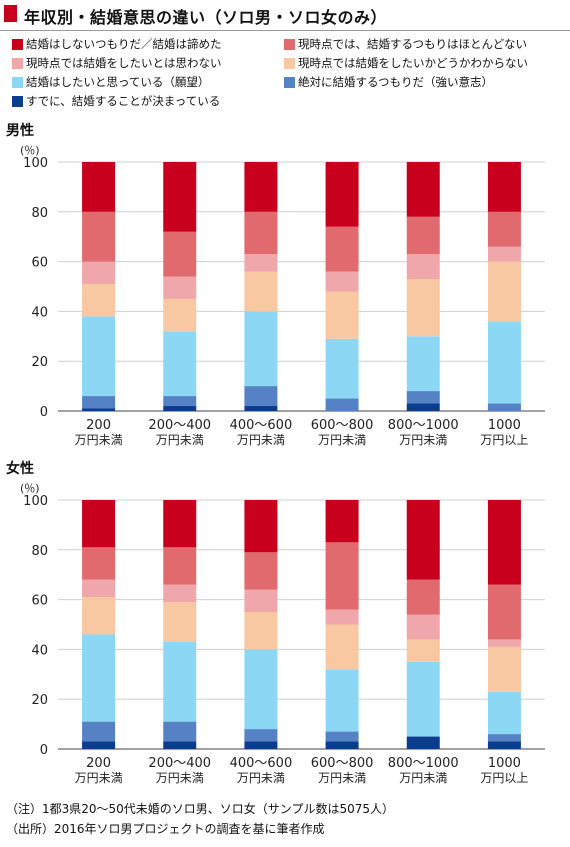 The image size is (570, 847). I want to click on footnote-source: （出所）2016年ソロ男プロジェクトの調査を基に筆者作成, so click(165, 829).